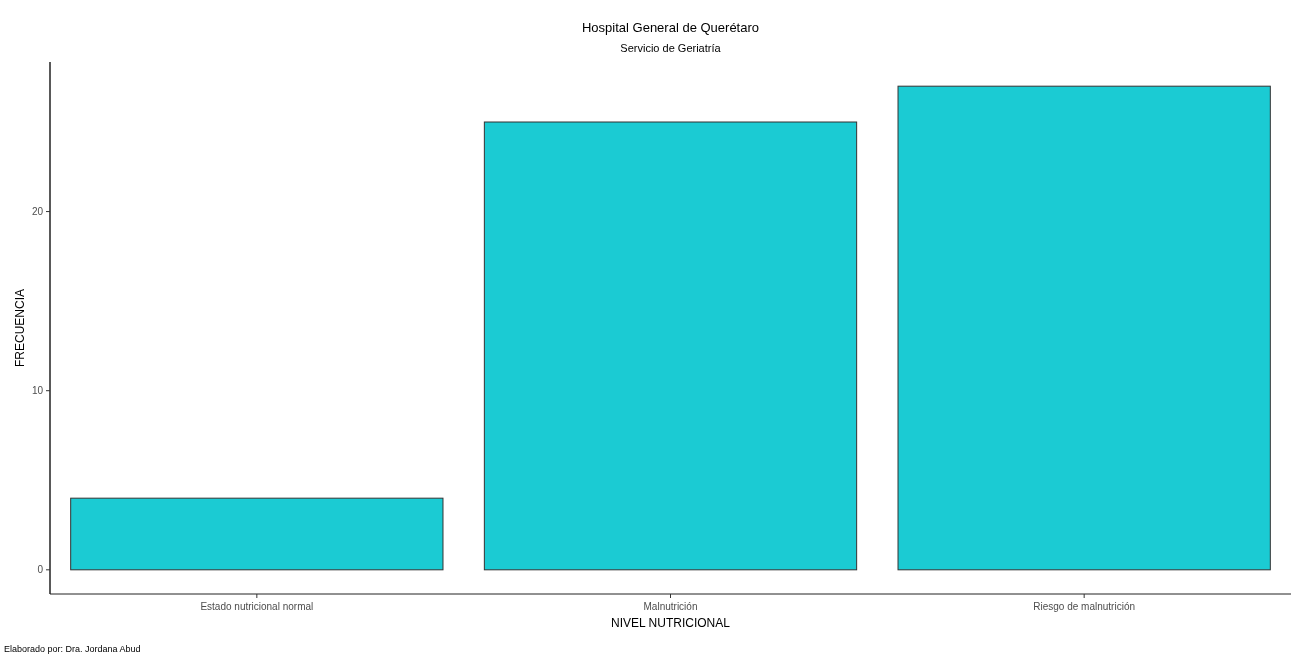 The height and width of the screenshot is (662, 1301). I want to click on y-axis-title: FRECUENCIA, so click(20, 328).